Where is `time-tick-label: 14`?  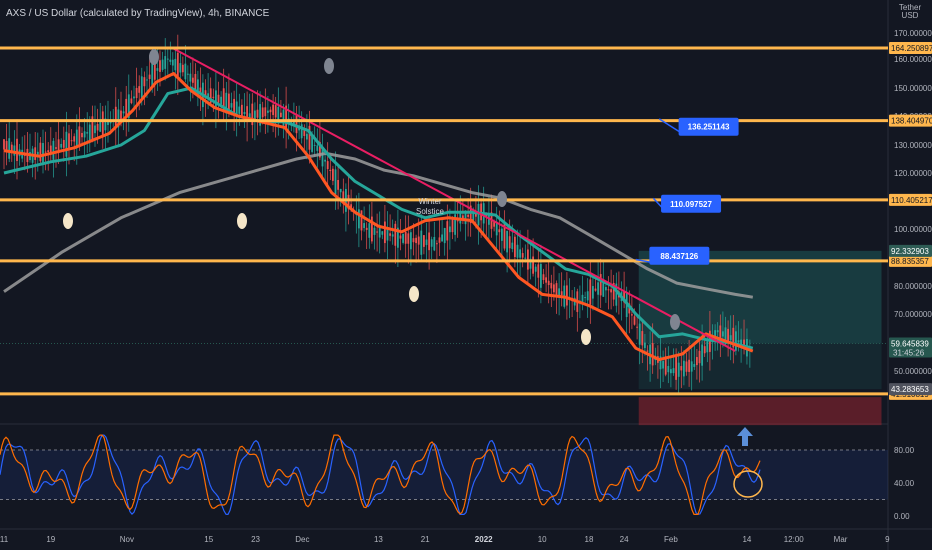
time-tick-label: 14 is located at coordinates (746, 539).